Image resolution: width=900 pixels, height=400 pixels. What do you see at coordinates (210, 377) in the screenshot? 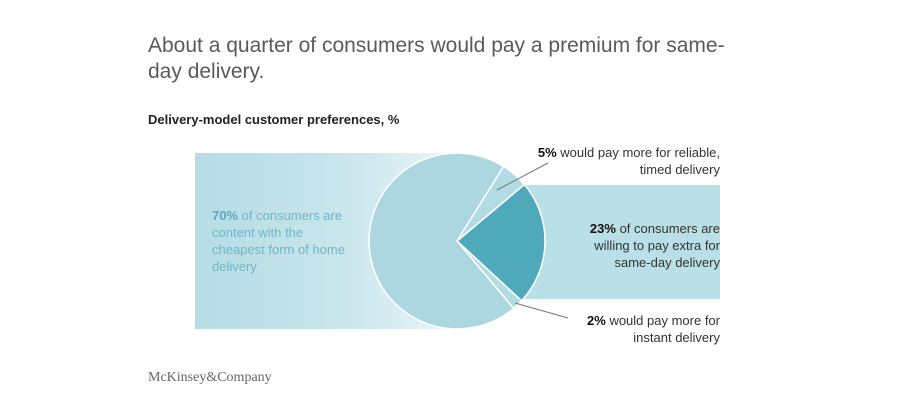
I see `mckinsey-logo: McKinsey&Company` at bounding box center [210, 377].